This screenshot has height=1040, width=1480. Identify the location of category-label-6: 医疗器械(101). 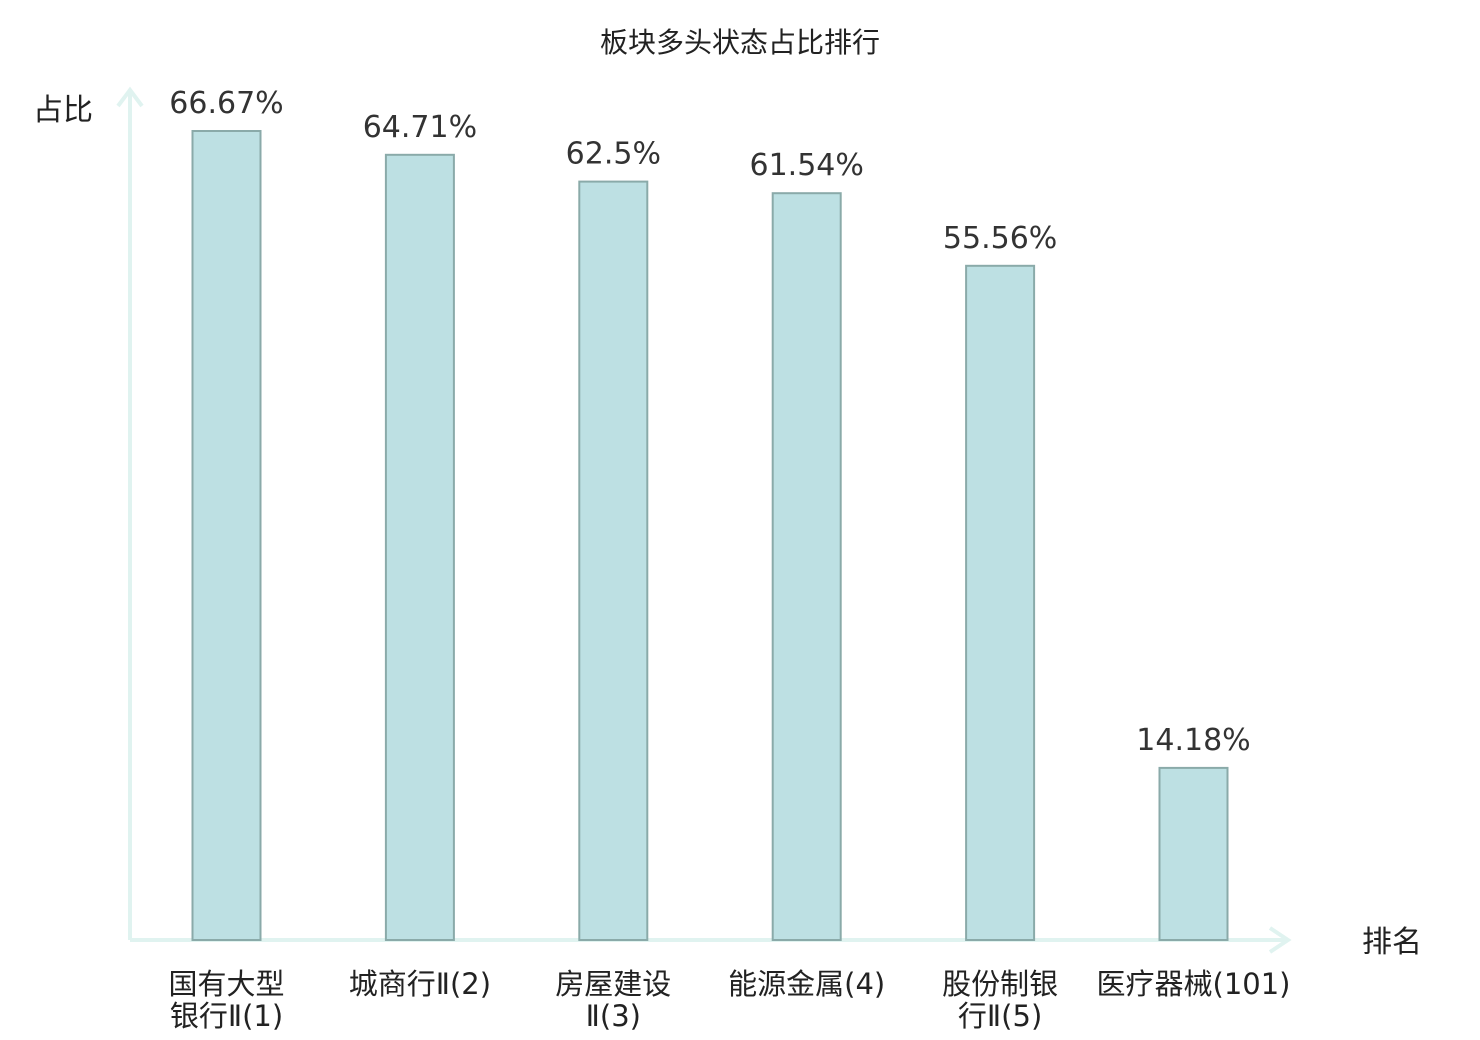
(1194, 984).